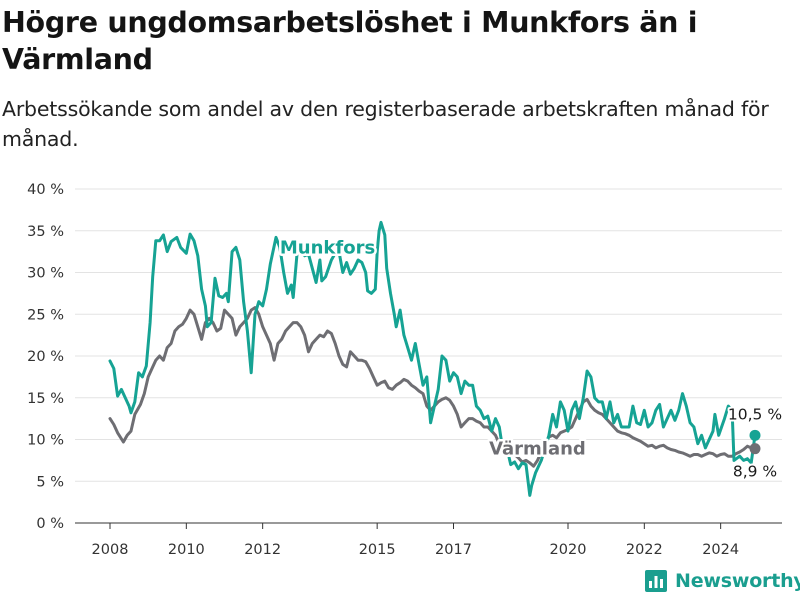  Describe the element at coordinates (737, 581) in the screenshot. I see `brand-name: Newsworthy` at that location.